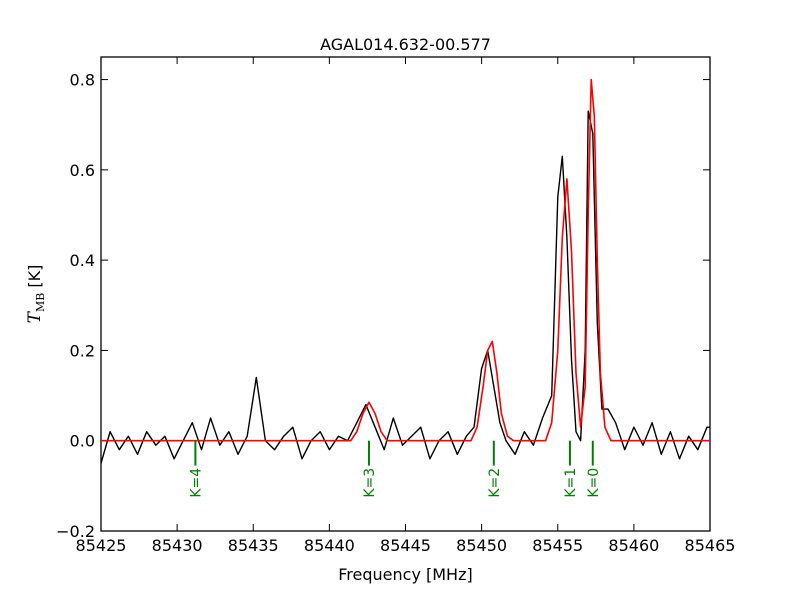  Describe the element at coordinates (82, 80) in the screenshot. I see `y-tick-label: 0.8` at that location.